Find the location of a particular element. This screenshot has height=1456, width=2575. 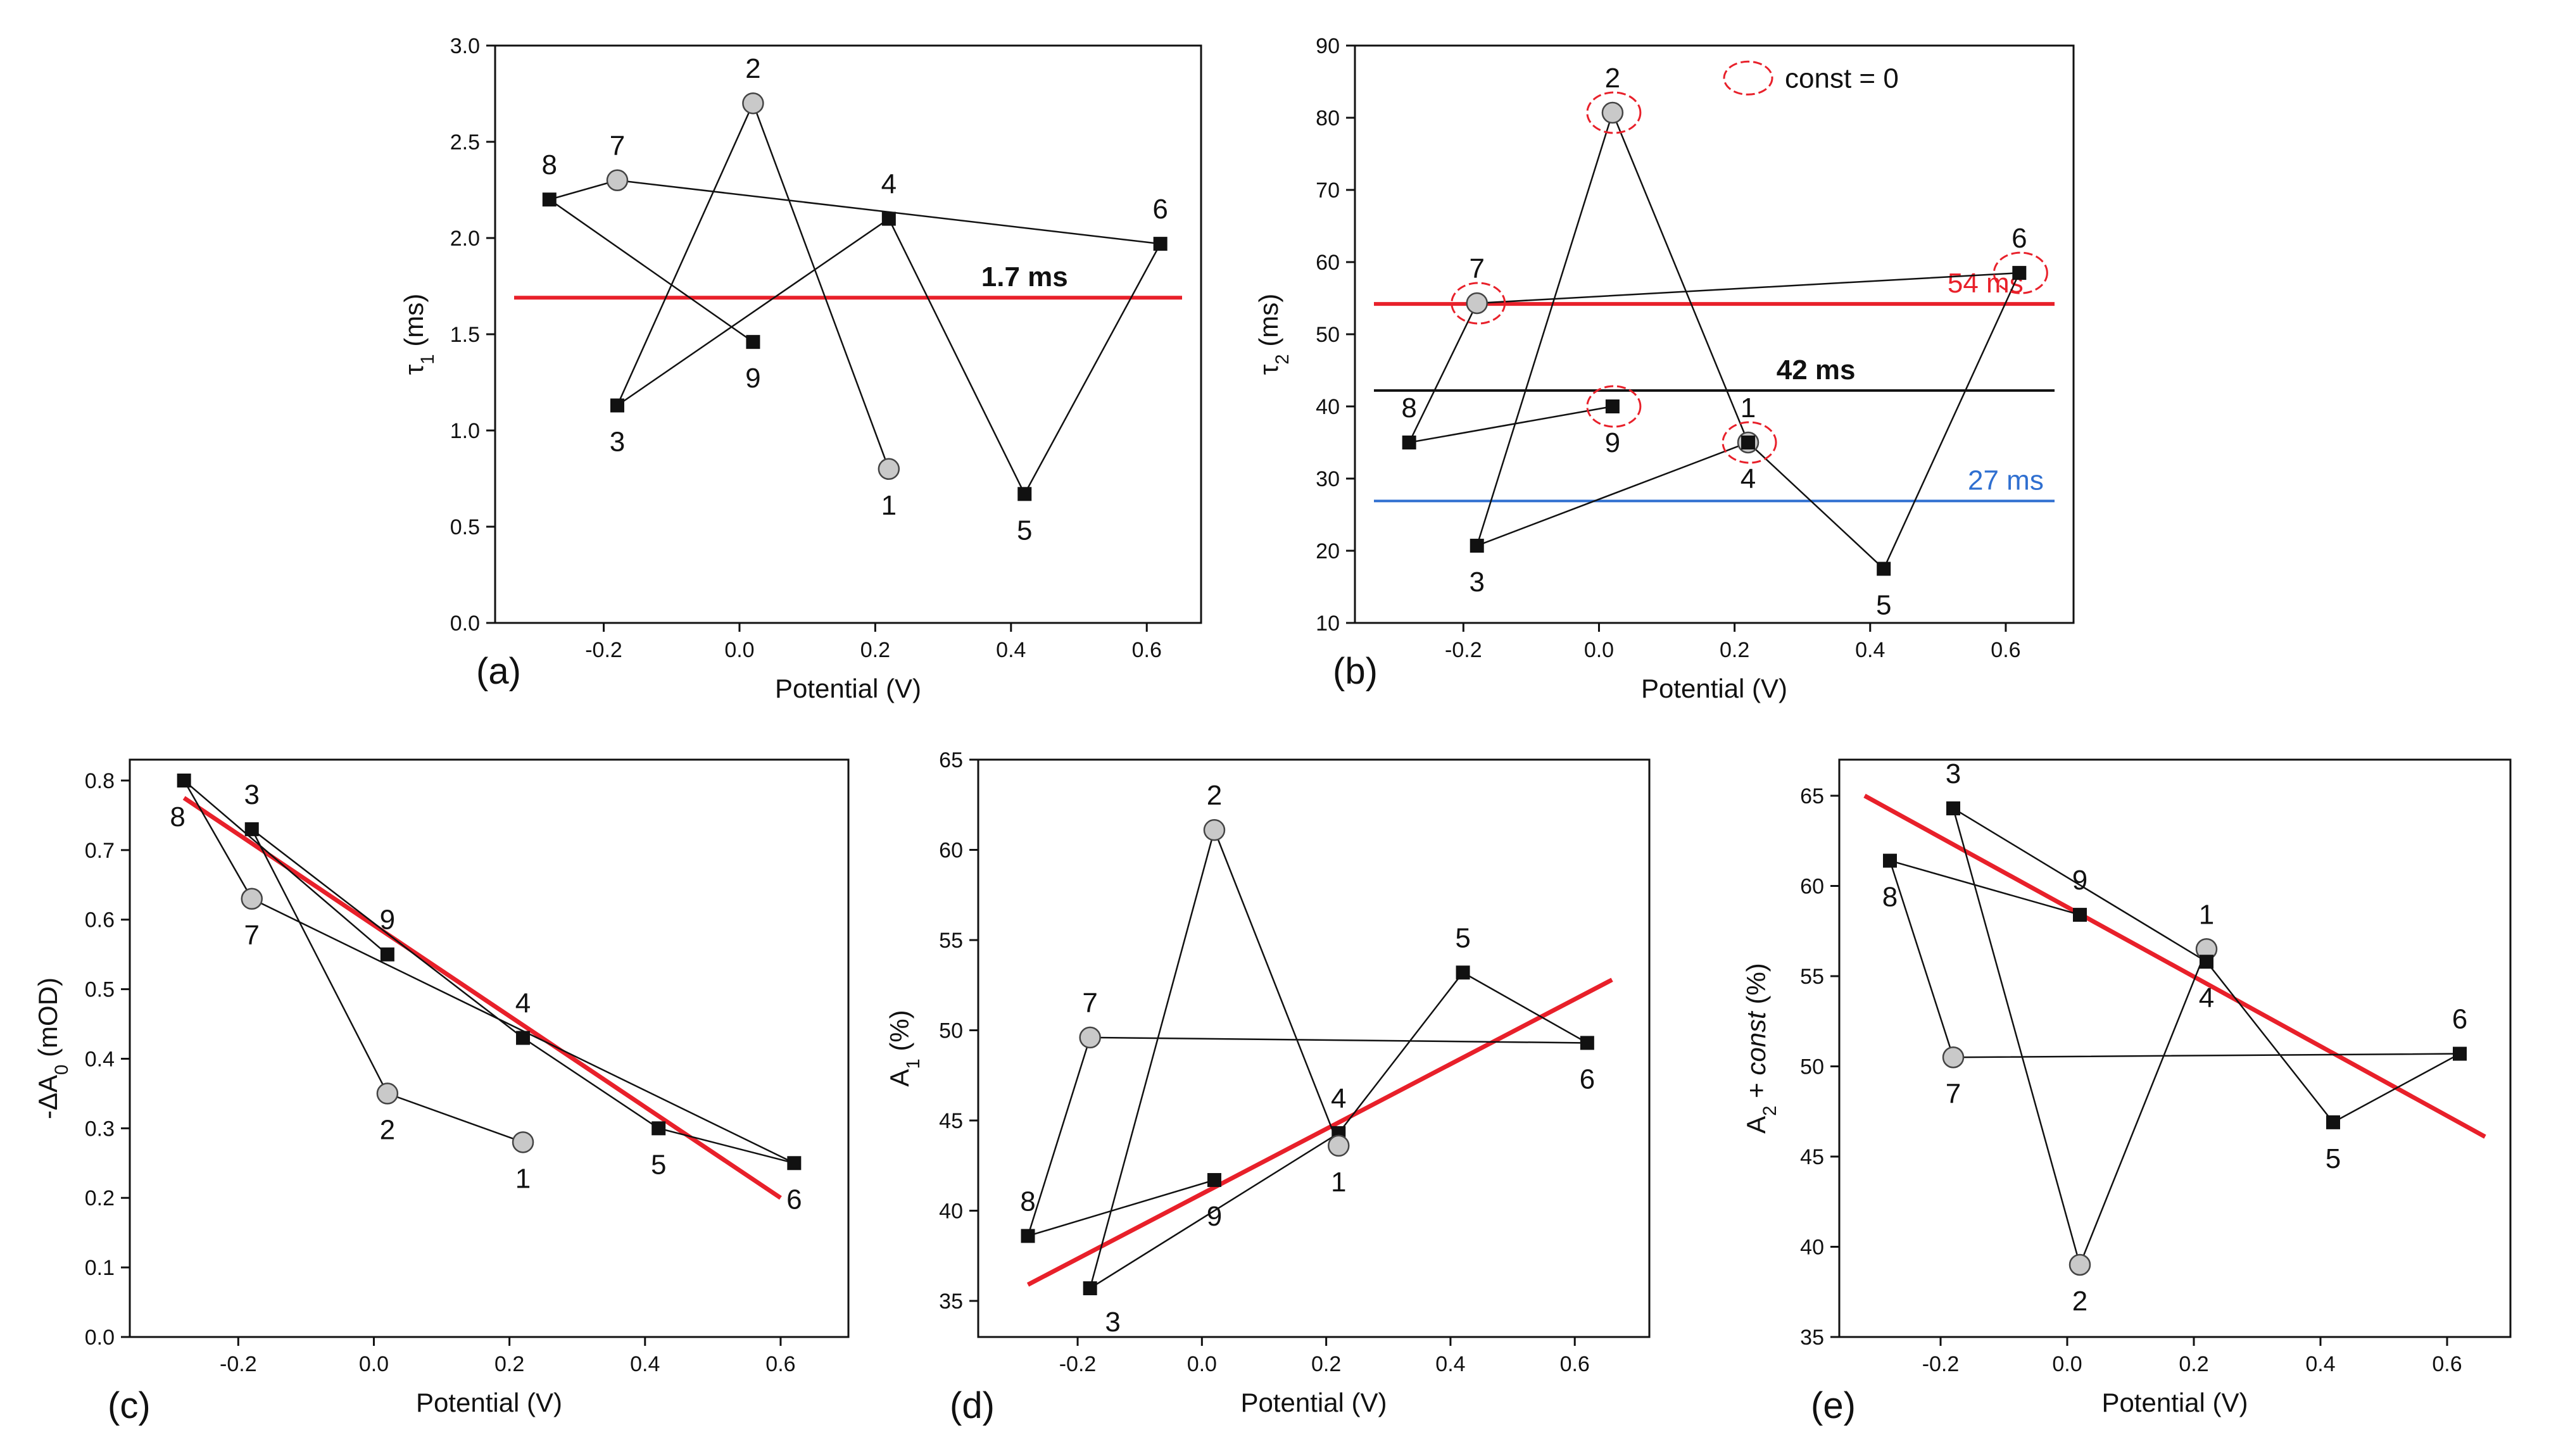

panel-label: (d) is located at coordinates (973, 1405).